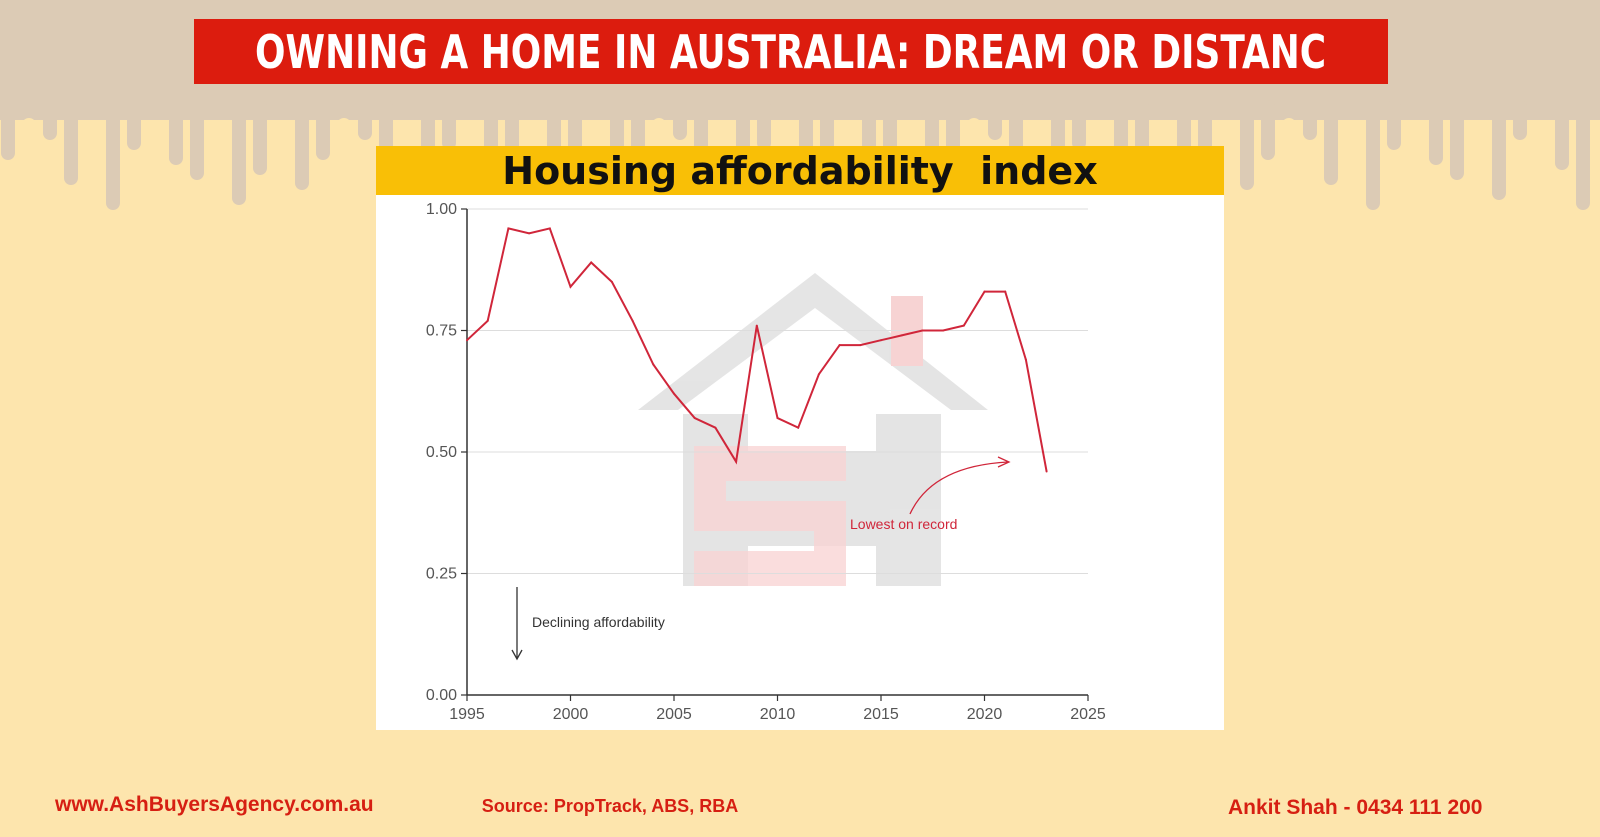  What do you see at coordinates (1088, 714) in the screenshot?
I see `x-tick-label: 2025` at bounding box center [1088, 714].